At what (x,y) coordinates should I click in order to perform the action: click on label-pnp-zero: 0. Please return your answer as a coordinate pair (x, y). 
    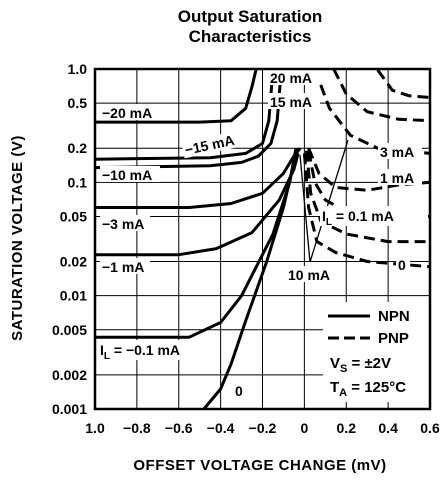
    Looking at the image, I should click on (402, 265).